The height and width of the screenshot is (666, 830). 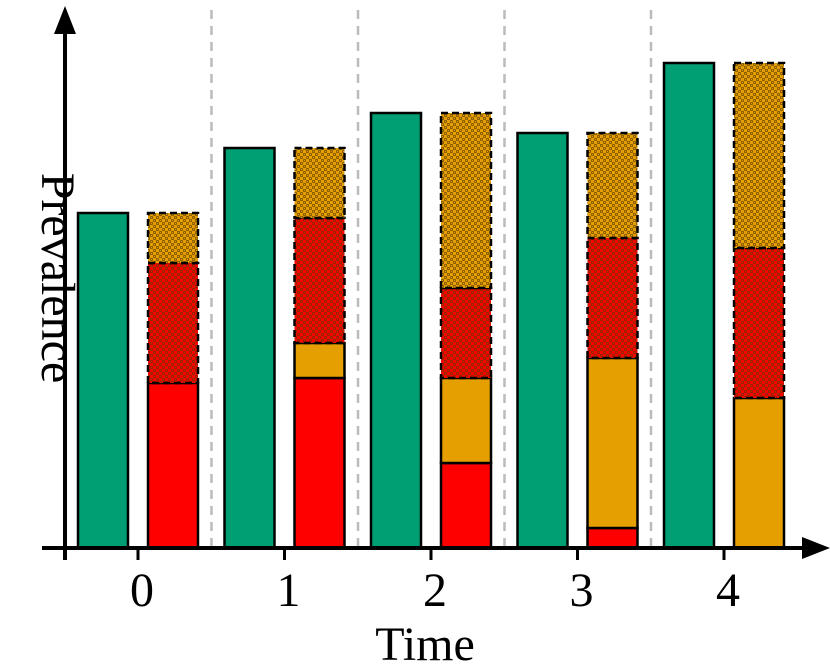 What do you see at coordinates (57, 278) in the screenshot?
I see `y-axis-label: Prevalence` at bounding box center [57, 278].